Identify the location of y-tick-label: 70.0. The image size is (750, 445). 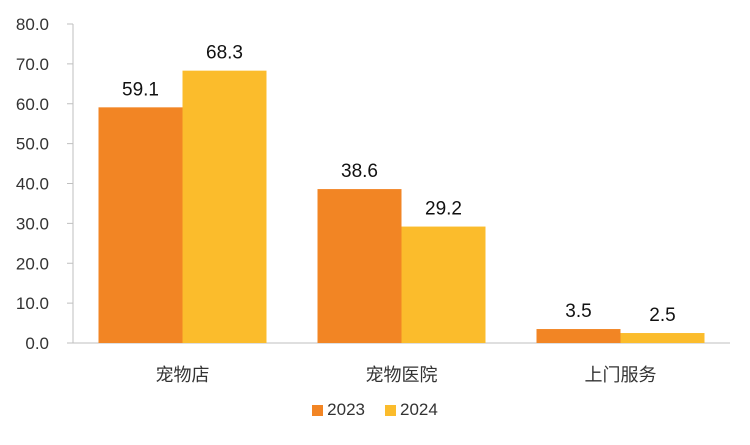
(32, 64).